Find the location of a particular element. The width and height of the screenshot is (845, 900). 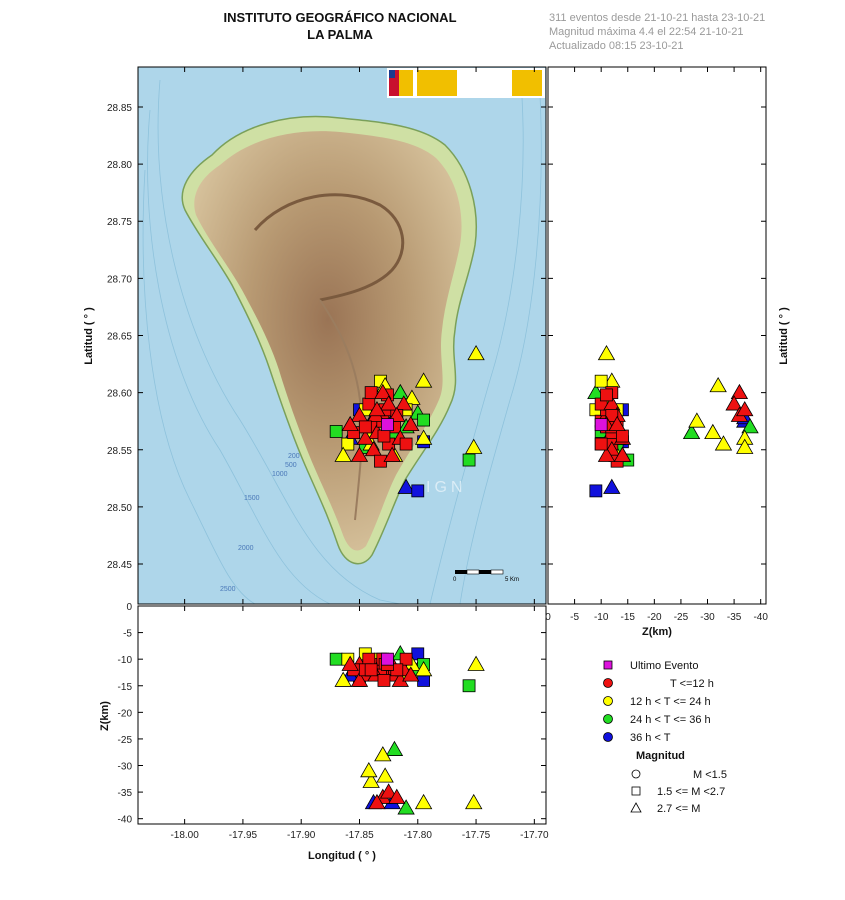

longitude-tick-label: -17.90 is located at coordinates (301, 835).